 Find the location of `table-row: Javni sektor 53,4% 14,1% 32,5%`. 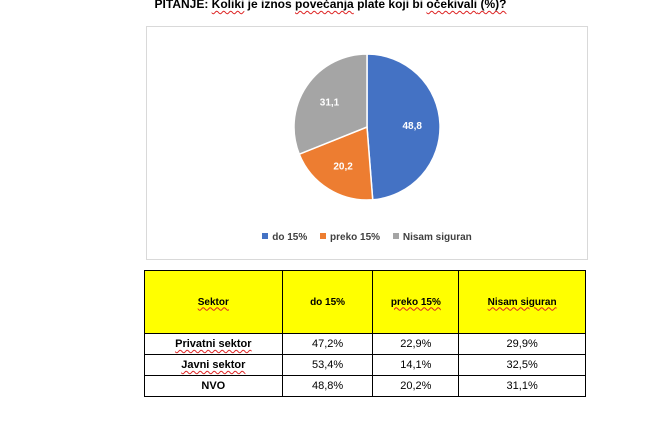

table-row: Javni sektor 53,4% 14,1% 32,5% is located at coordinates (365, 365).